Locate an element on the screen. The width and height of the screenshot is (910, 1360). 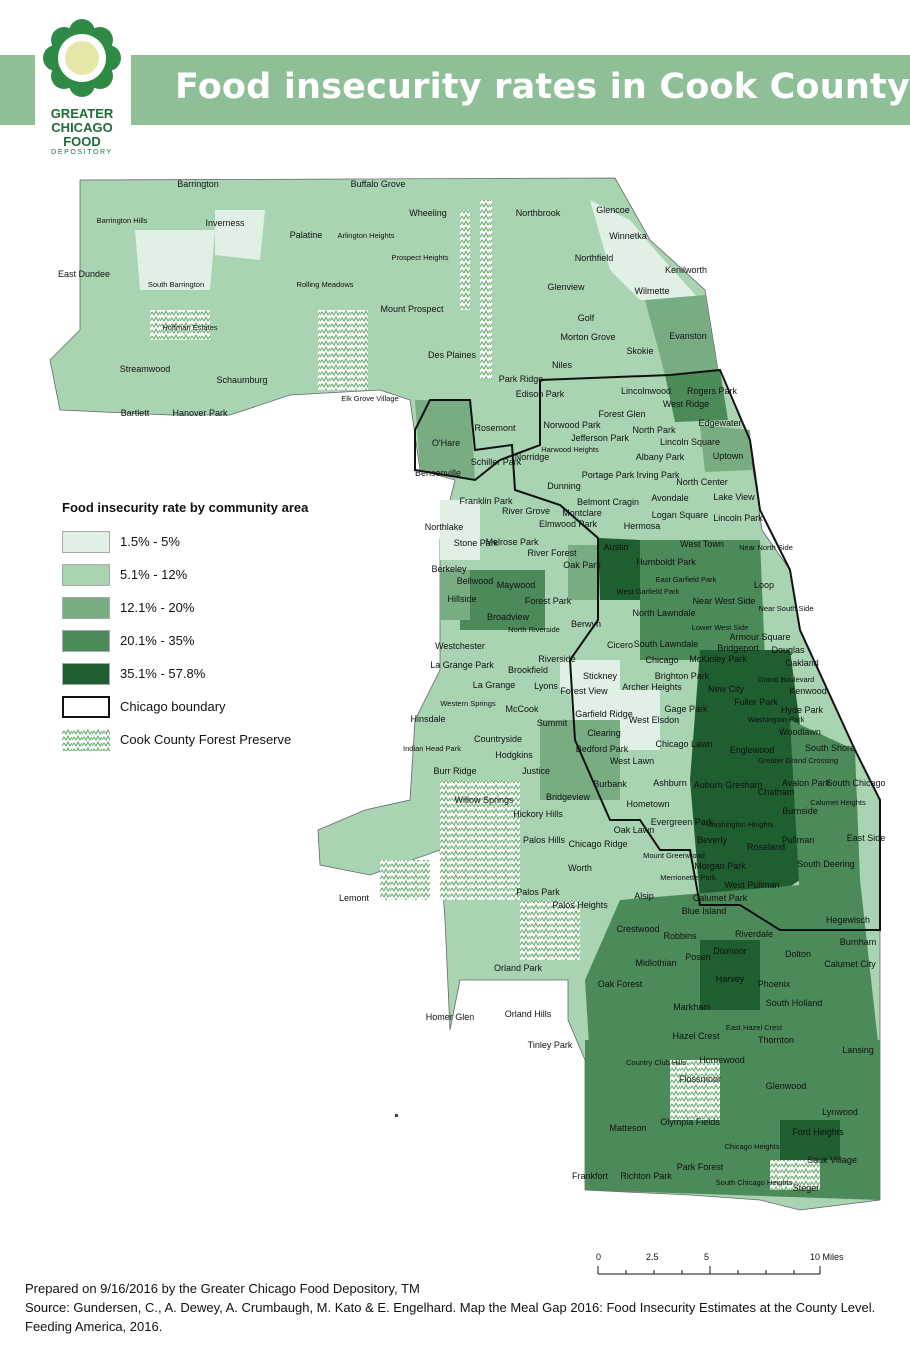
place-label: Skokie is located at coordinates (639, 351).